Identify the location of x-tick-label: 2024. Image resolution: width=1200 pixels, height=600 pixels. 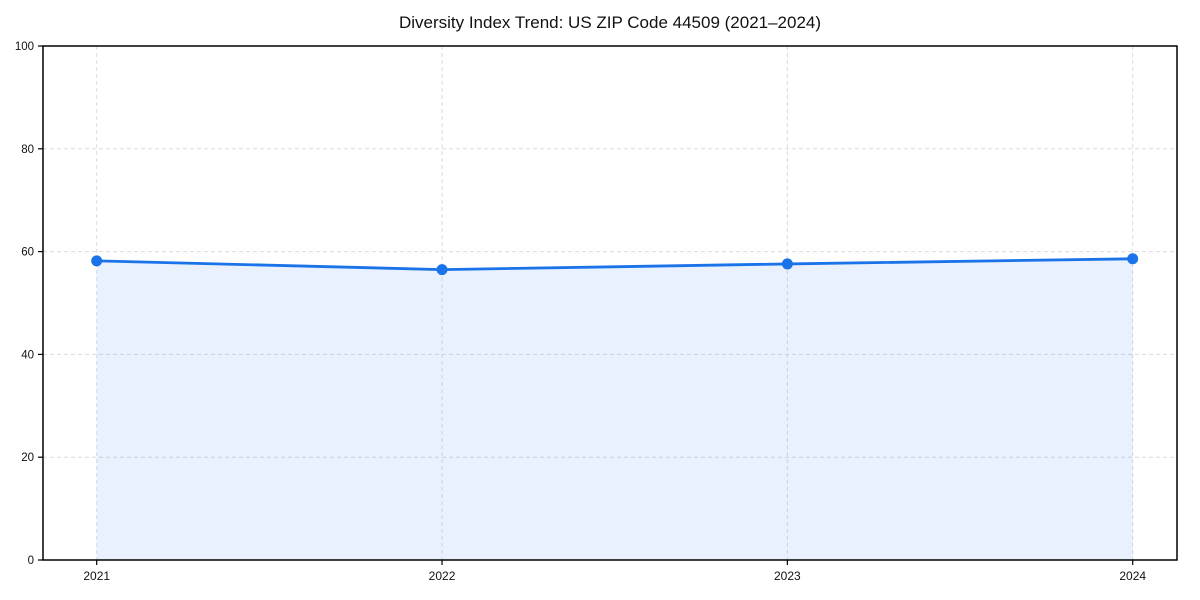
(1132, 576).